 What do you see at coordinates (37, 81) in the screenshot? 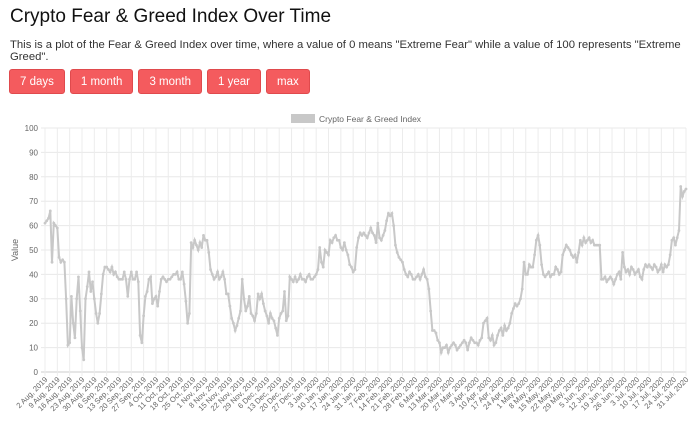
I see `range-7-days-button: 7 days` at bounding box center [37, 81].